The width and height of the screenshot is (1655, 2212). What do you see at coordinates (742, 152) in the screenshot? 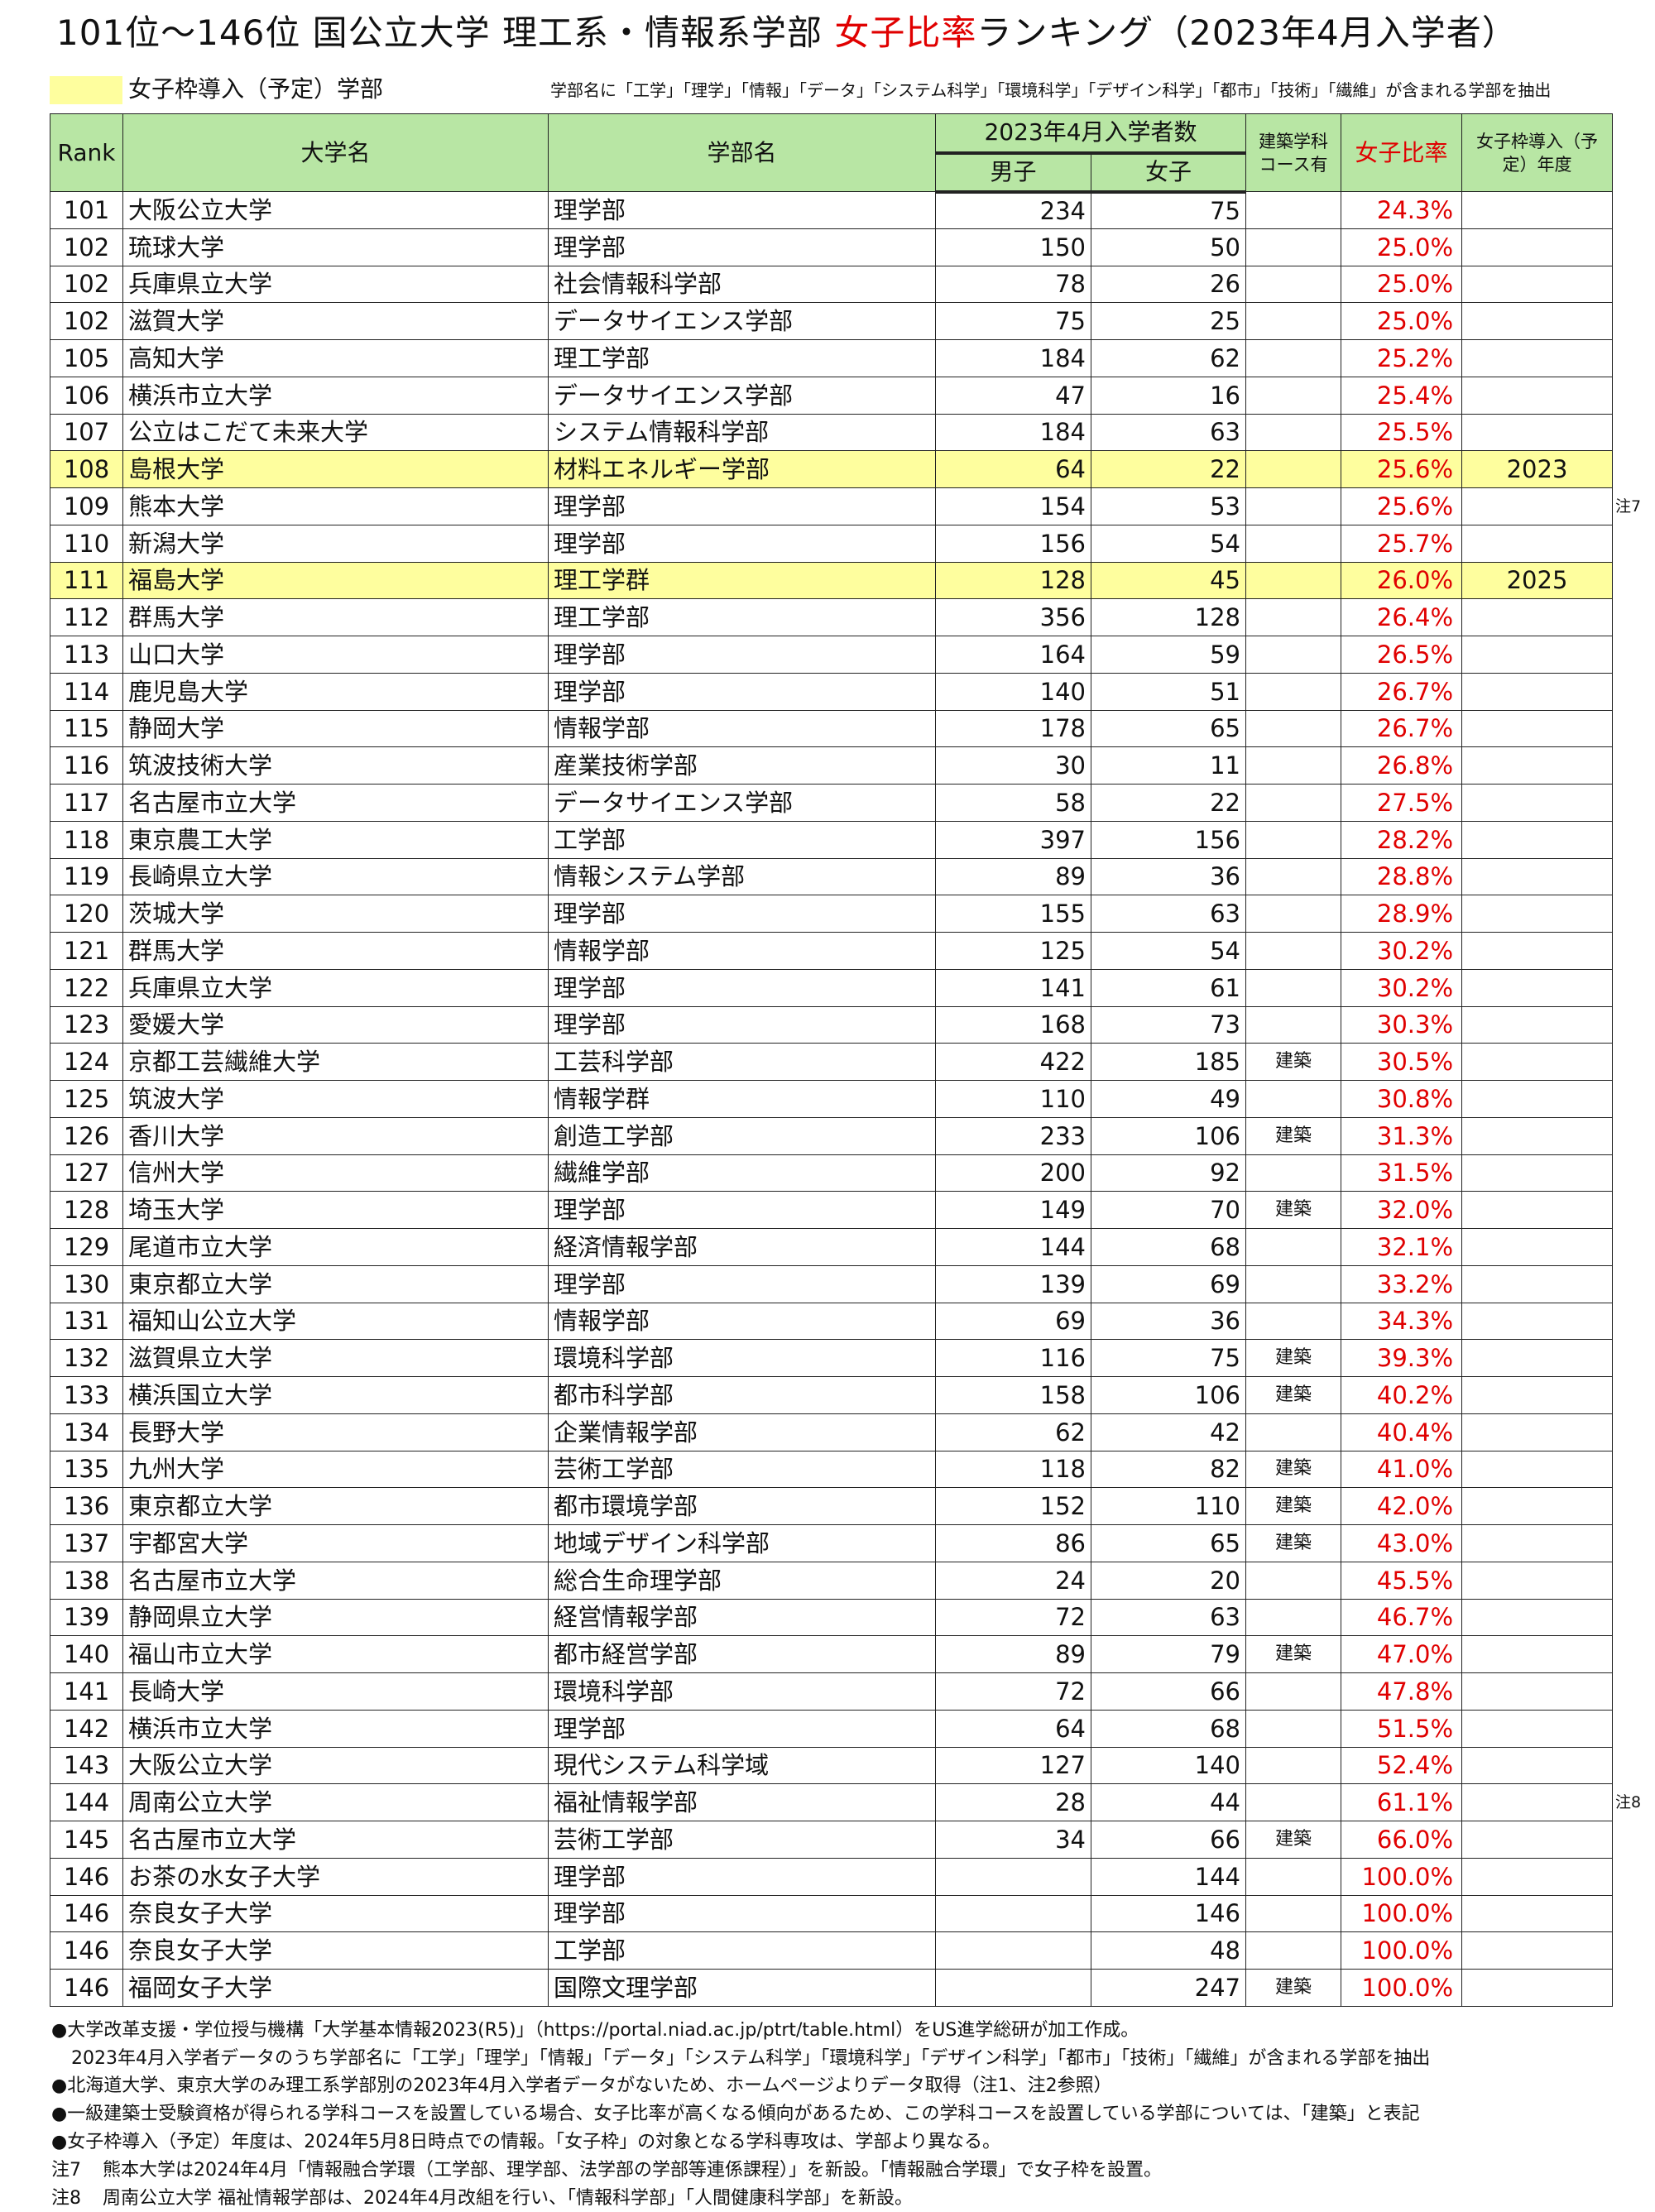
I see `header-department: 学部名` at bounding box center [742, 152].